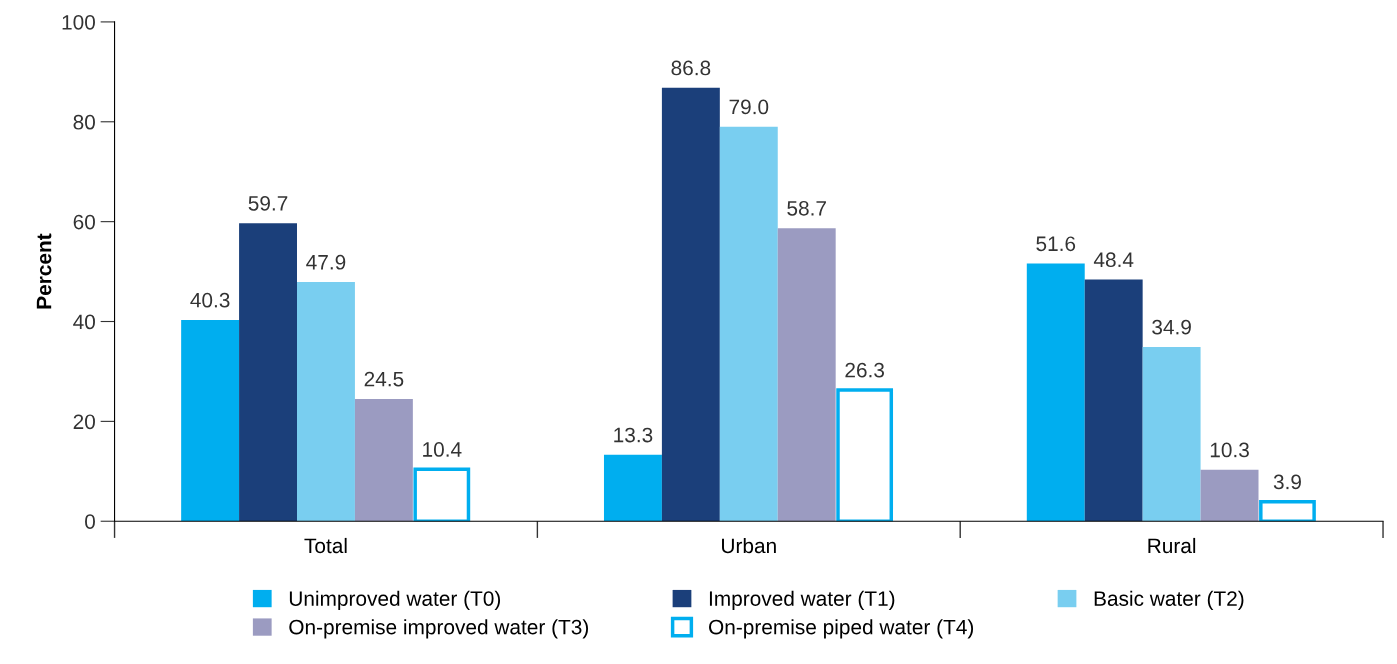  Describe the element at coordinates (1169, 600) in the screenshot. I see `legend-label: Basic water (T2)` at that location.